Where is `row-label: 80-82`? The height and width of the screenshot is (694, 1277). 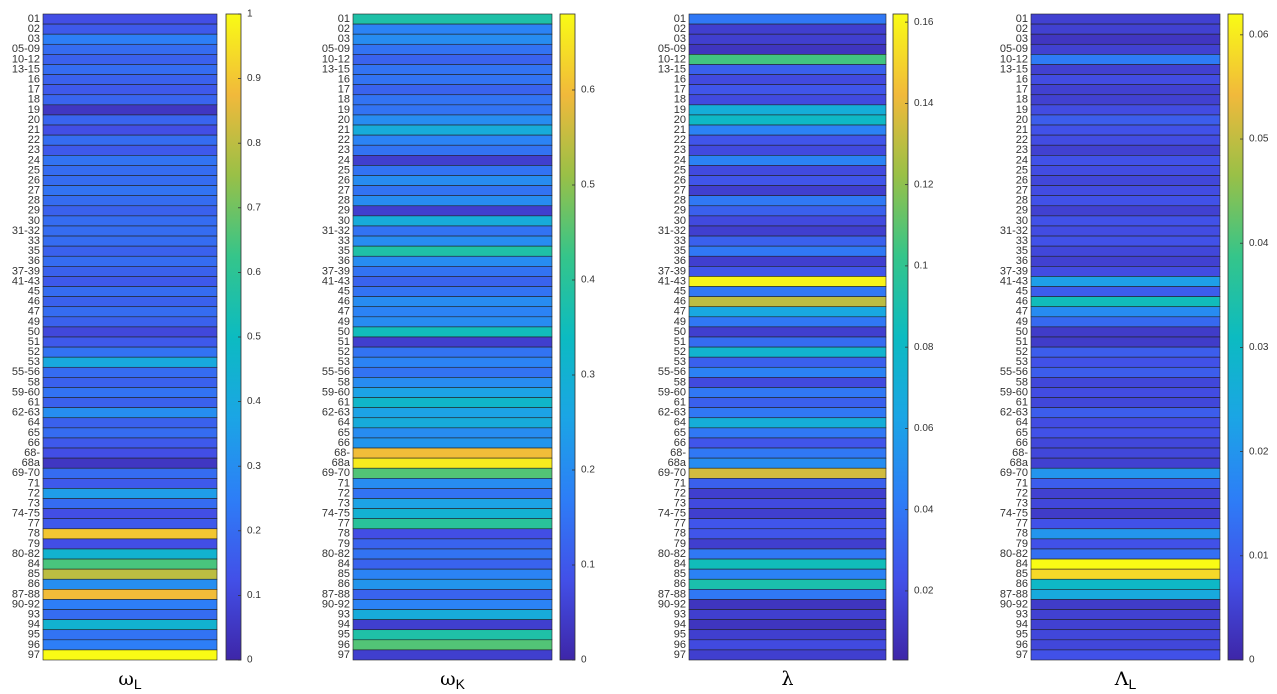
row-label: 80-82 is located at coordinates (336, 554).